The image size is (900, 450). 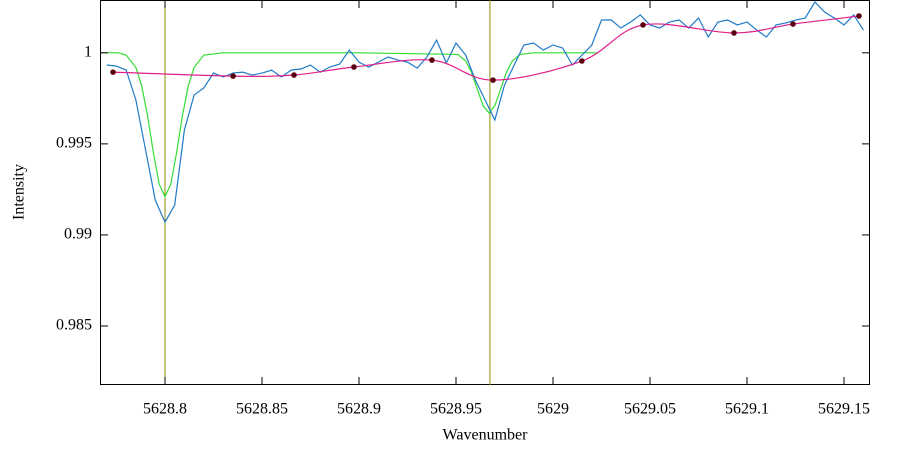 What do you see at coordinates (456, 409) in the screenshot?
I see `x-tick-label: 5628.95` at bounding box center [456, 409].